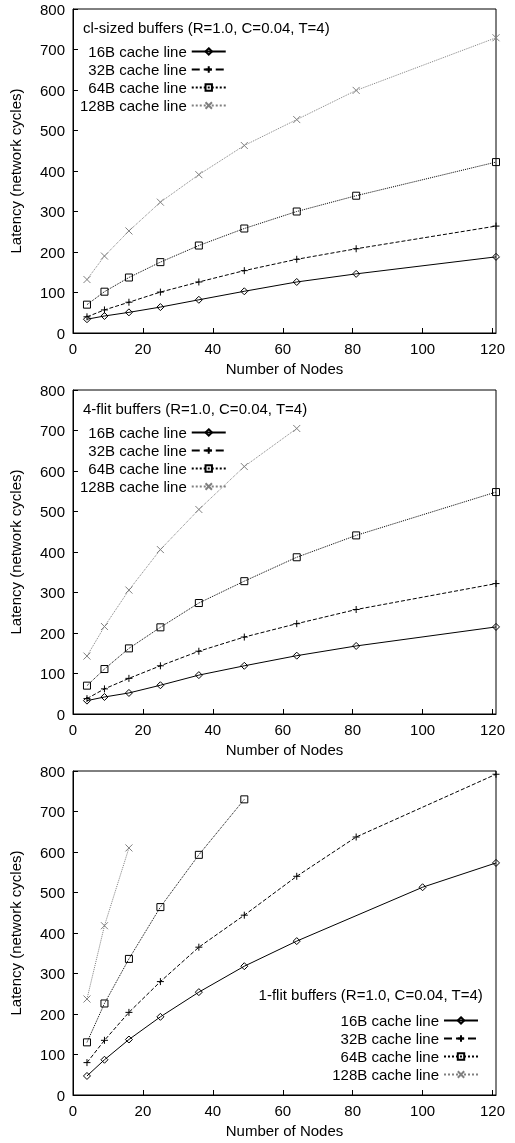  What do you see at coordinates (195, 408) in the screenshot?
I see `legend-title: 4-flit buffers (R=1.0, C=0.04, T=4)` at bounding box center [195, 408].